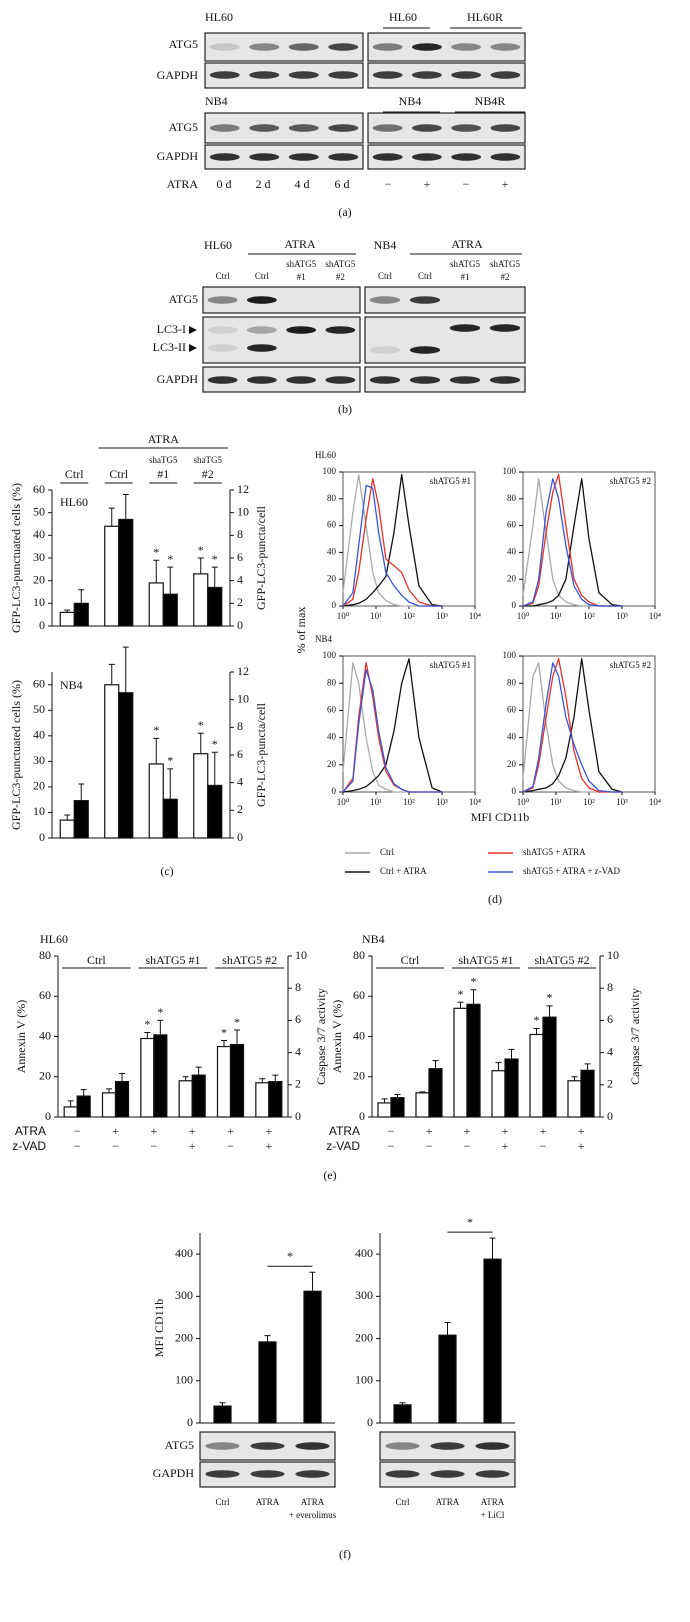 This screenshot has height=1622, width=690. I want to click on y2-axis-label: GFP-LC3-puncta/cell, so click(261, 557).